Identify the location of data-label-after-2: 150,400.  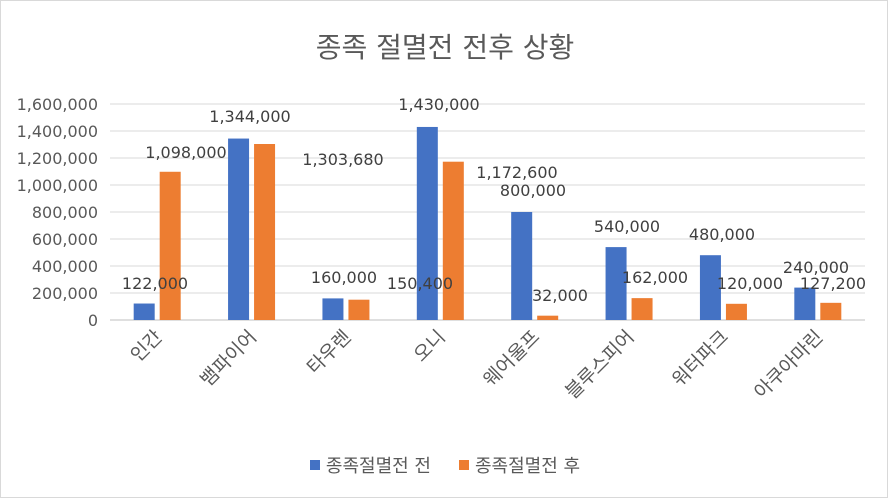
(420, 283).